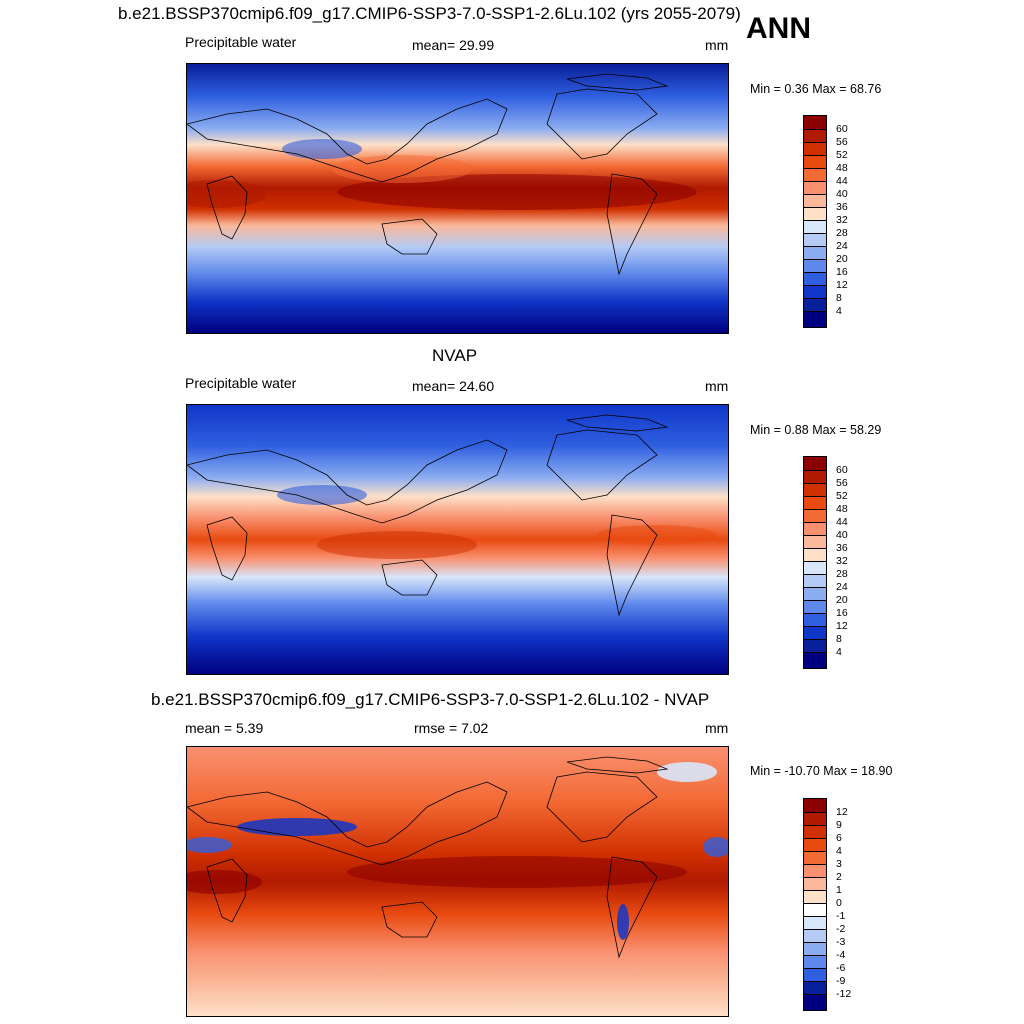 This screenshot has width=1024, height=1024. What do you see at coordinates (457, 881) in the screenshot?
I see `panel-diff-map` at bounding box center [457, 881].